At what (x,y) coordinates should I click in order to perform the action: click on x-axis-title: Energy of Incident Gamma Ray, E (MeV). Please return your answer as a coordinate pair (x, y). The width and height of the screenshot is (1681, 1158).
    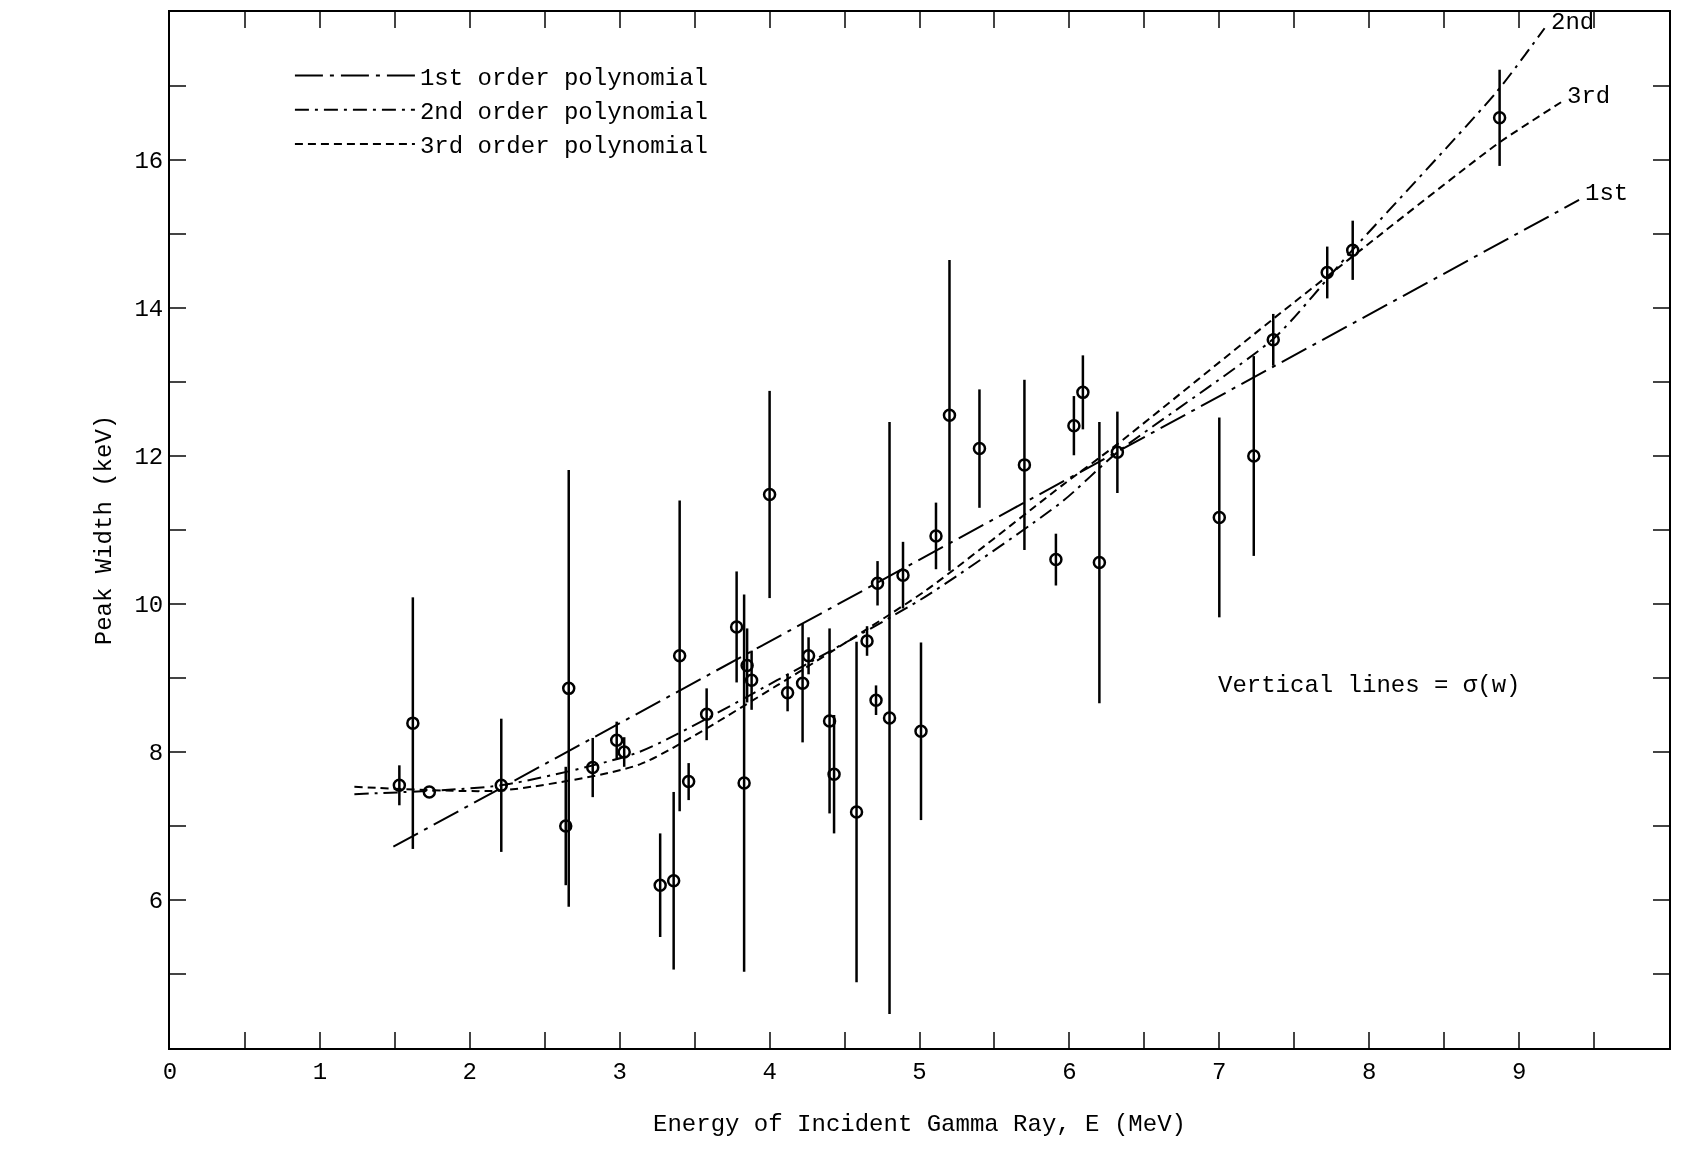
    Looking at the image, I should click on (919, 1124).